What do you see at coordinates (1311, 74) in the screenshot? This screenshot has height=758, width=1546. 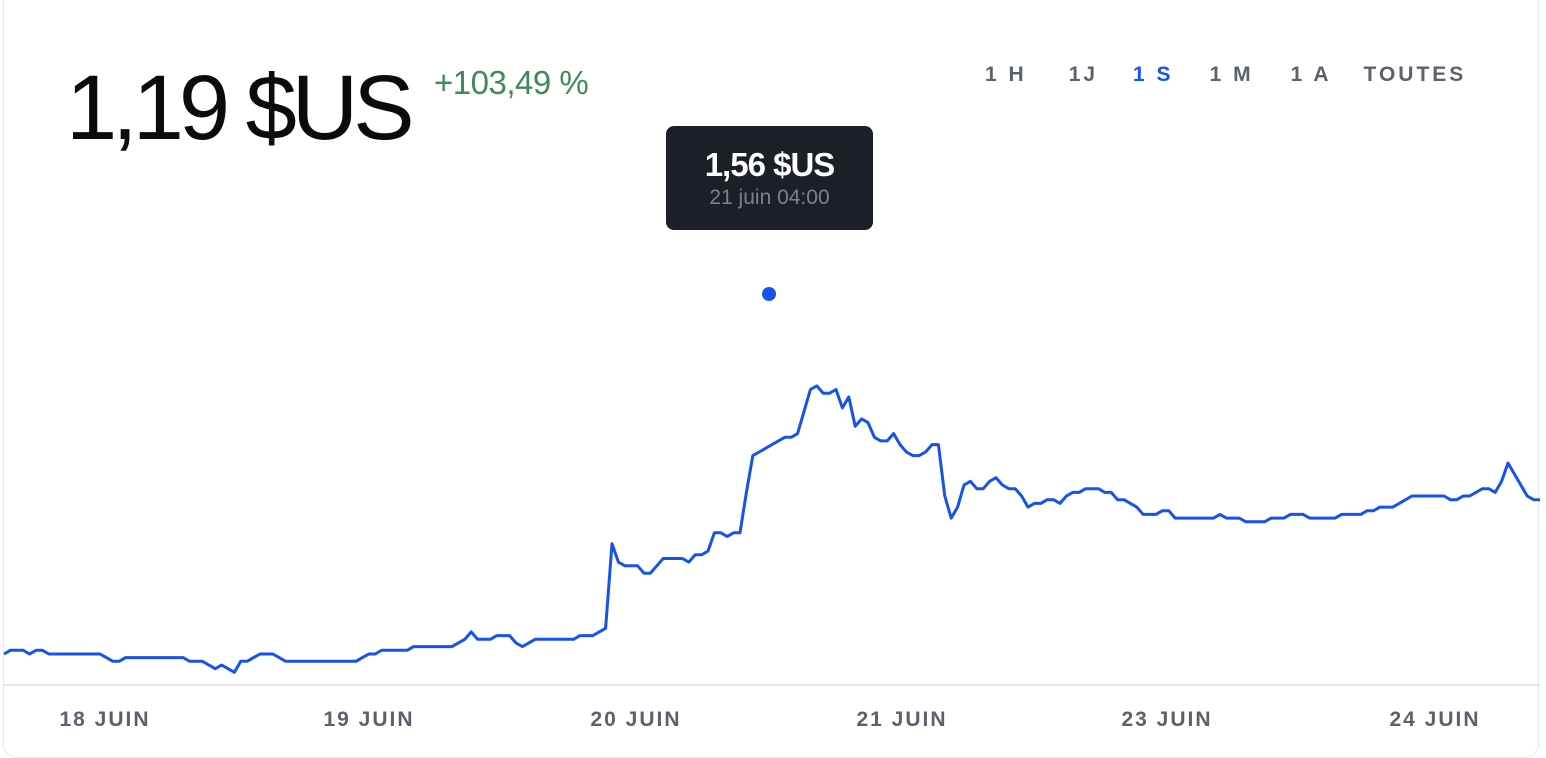 I see `range-tab-1y: 1 A` at bounding box center [1311, 74].